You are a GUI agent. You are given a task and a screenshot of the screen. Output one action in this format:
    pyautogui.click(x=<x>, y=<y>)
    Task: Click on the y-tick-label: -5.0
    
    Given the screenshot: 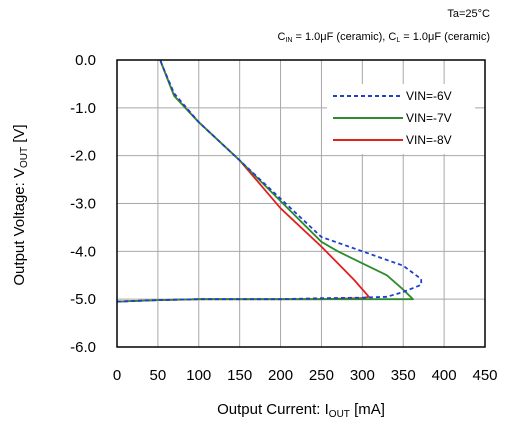 What is the action you would take?
    pyautogui.click(x=83, y=299)
    